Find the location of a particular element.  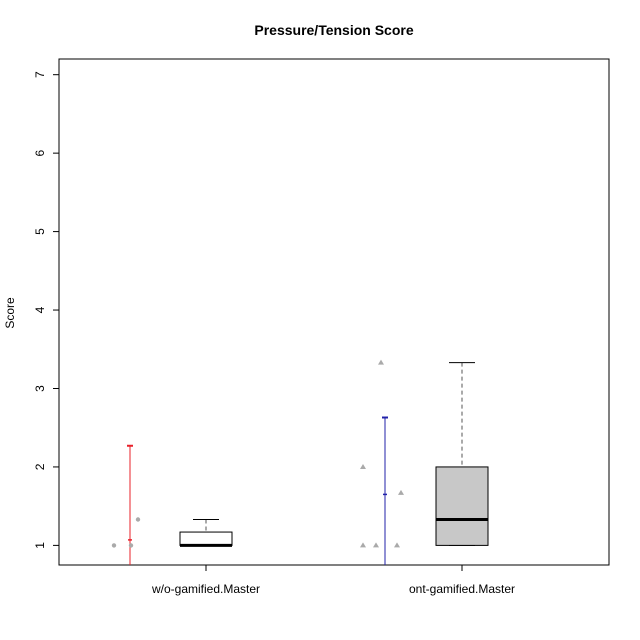

x-axis: w/o-gamified.Master ont-gamified.Master is located at coordinates (333, 580).